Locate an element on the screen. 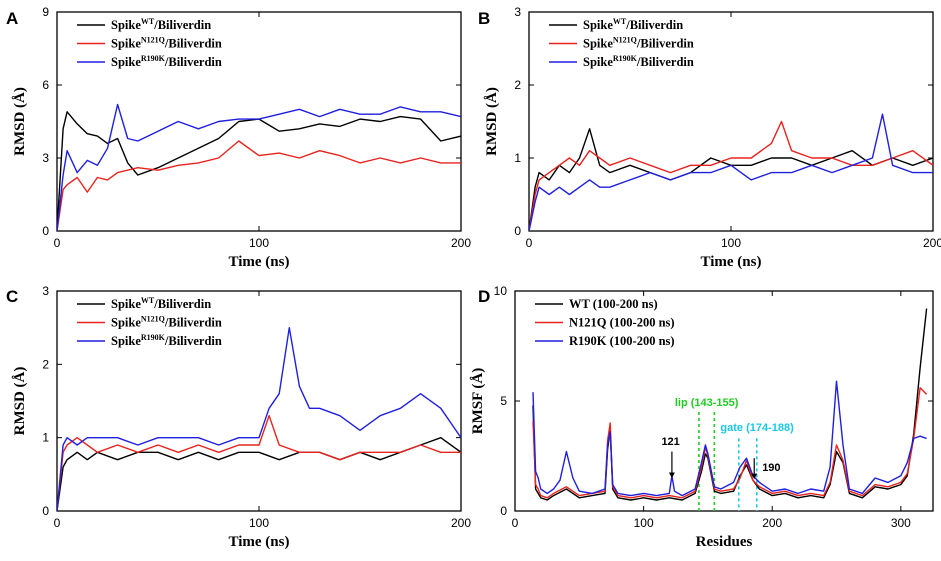 The image size is (941, 561). legend-label-wt: WT (100-200 ns) is located at coordinates (613, 304).